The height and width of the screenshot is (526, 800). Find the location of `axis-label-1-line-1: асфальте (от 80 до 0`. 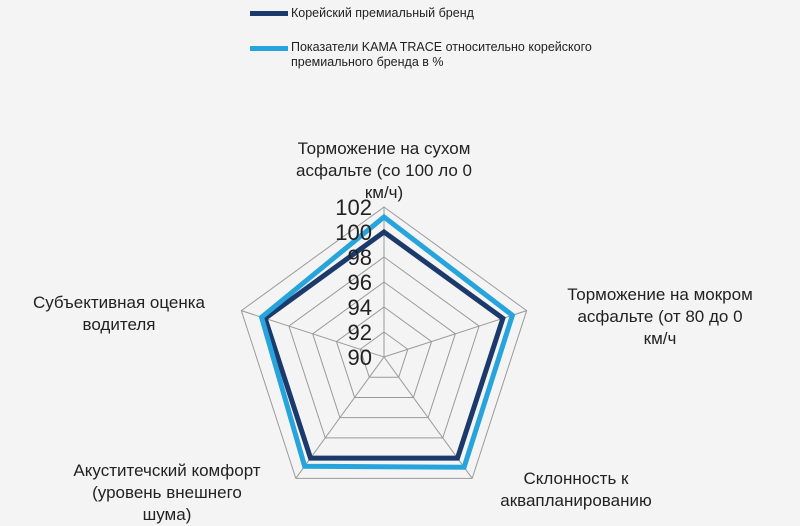

axis-label-1-line-1: асфальте (от 80 до 0 is located at coordinates (659, 316).